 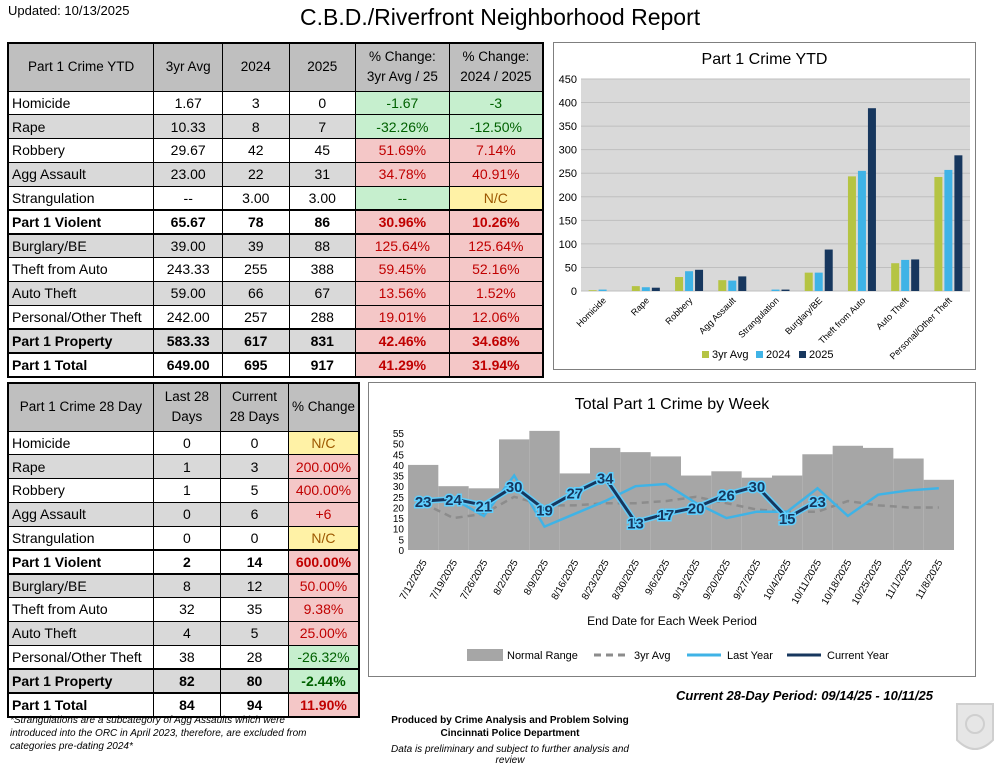 I want to click on cell-chg: 600.00%, so click(x=323, y=561).